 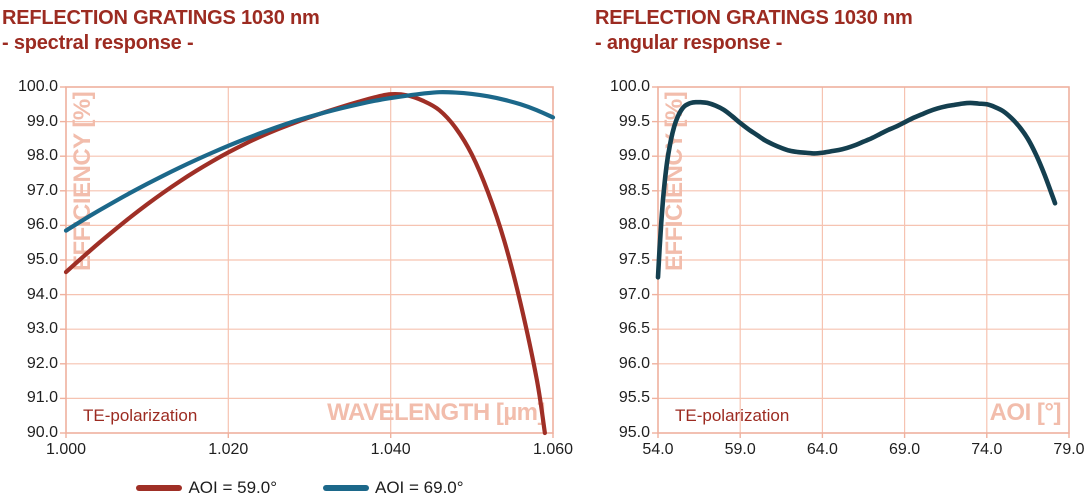 What do you see at coordinates (987, 449) in the screenshot?
I see `angular-x-tick-label: 74.0` at bounding box center [987, 449].